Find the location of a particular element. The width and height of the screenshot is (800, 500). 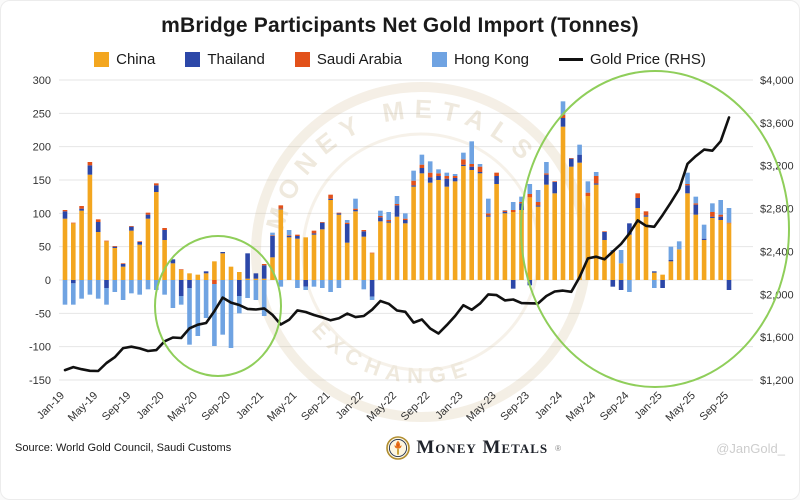

x-tick: Sep-24 is located at coordinates (615, 407).